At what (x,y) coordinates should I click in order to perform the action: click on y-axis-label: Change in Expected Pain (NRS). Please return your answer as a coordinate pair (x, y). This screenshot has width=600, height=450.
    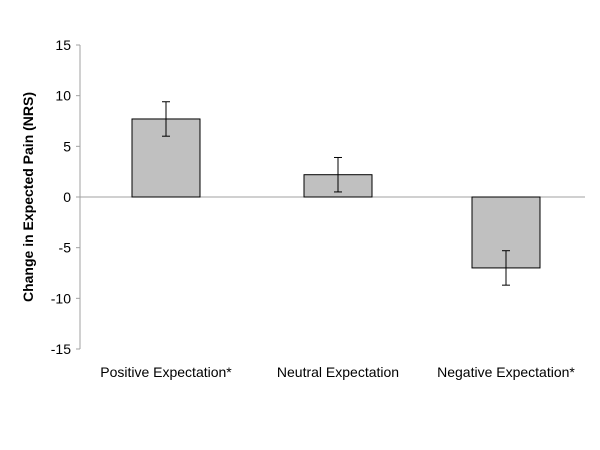
    Looking at the image, I should click on (28, 197).